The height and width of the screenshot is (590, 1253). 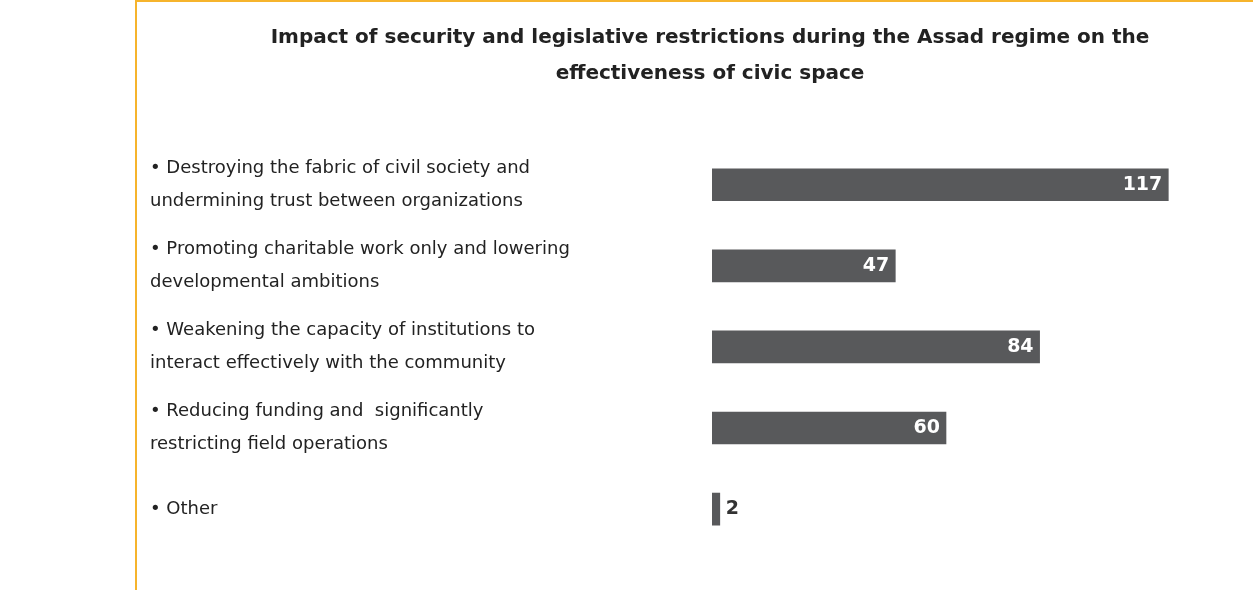 I want to click on y-tick-label: • Destroying the fabric of civil society and undermining trust between organizations, so click(x=340, y=183).